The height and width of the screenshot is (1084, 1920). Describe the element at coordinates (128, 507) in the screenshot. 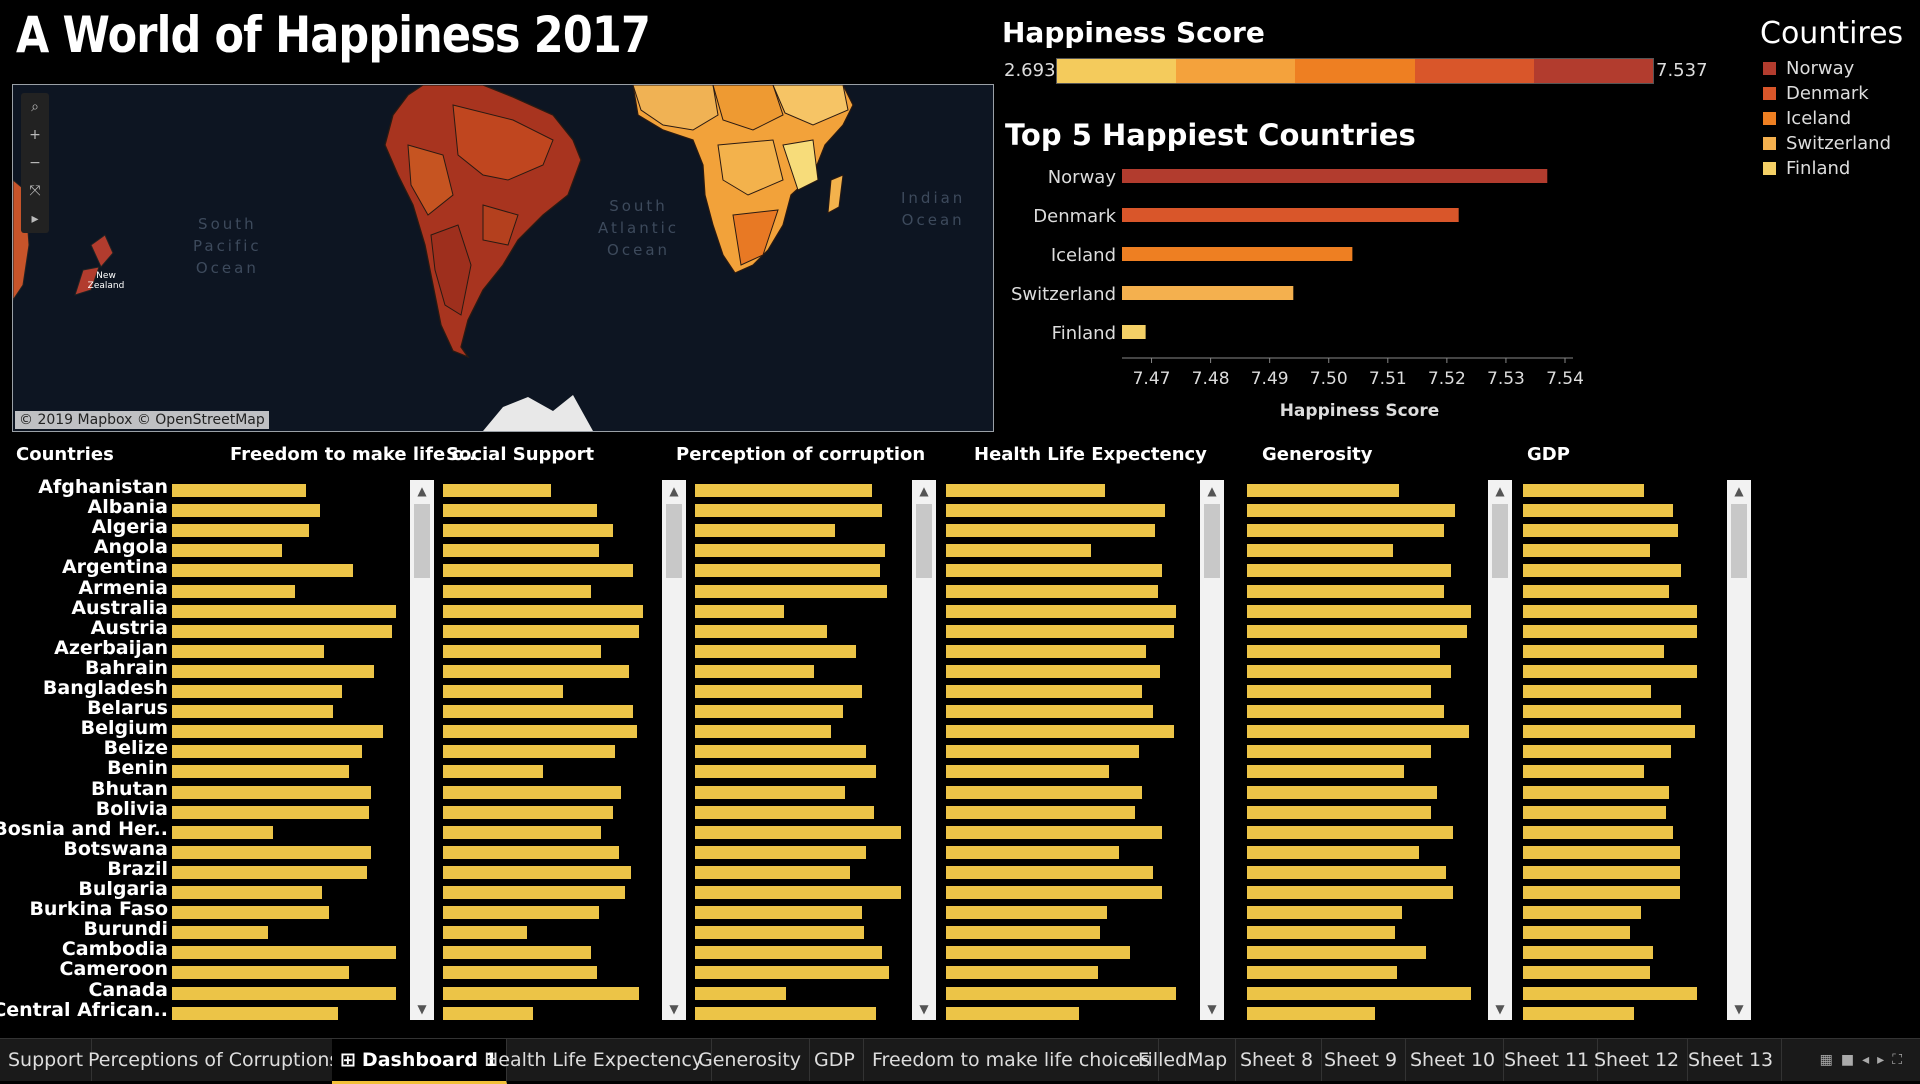

I see `country-row-label: Albania` at that location.